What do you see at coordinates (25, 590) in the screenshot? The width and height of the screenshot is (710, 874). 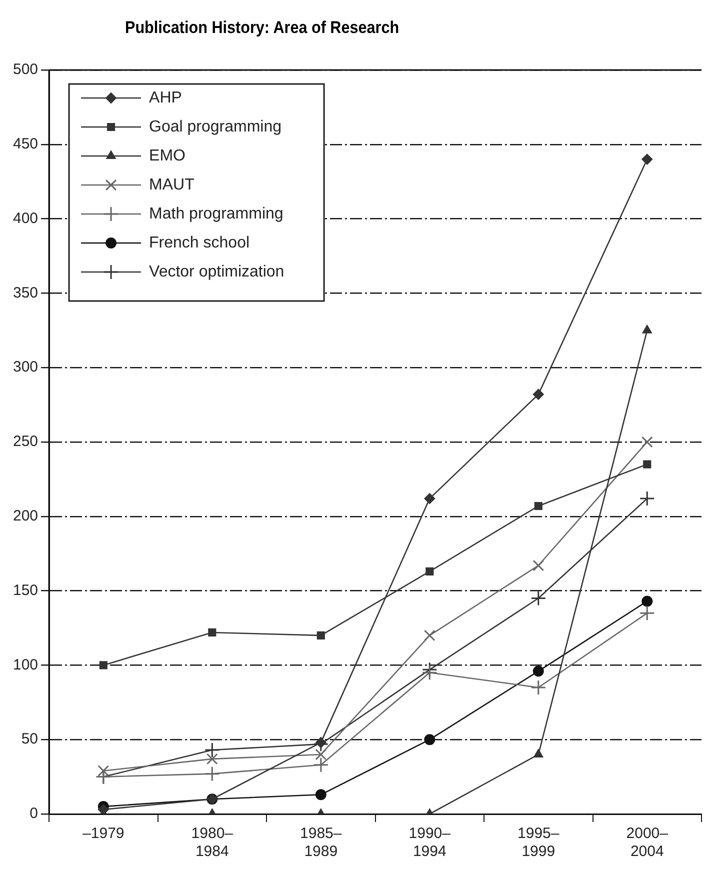 I see `y-tick-label: 150` at bounding box center [25, 590].